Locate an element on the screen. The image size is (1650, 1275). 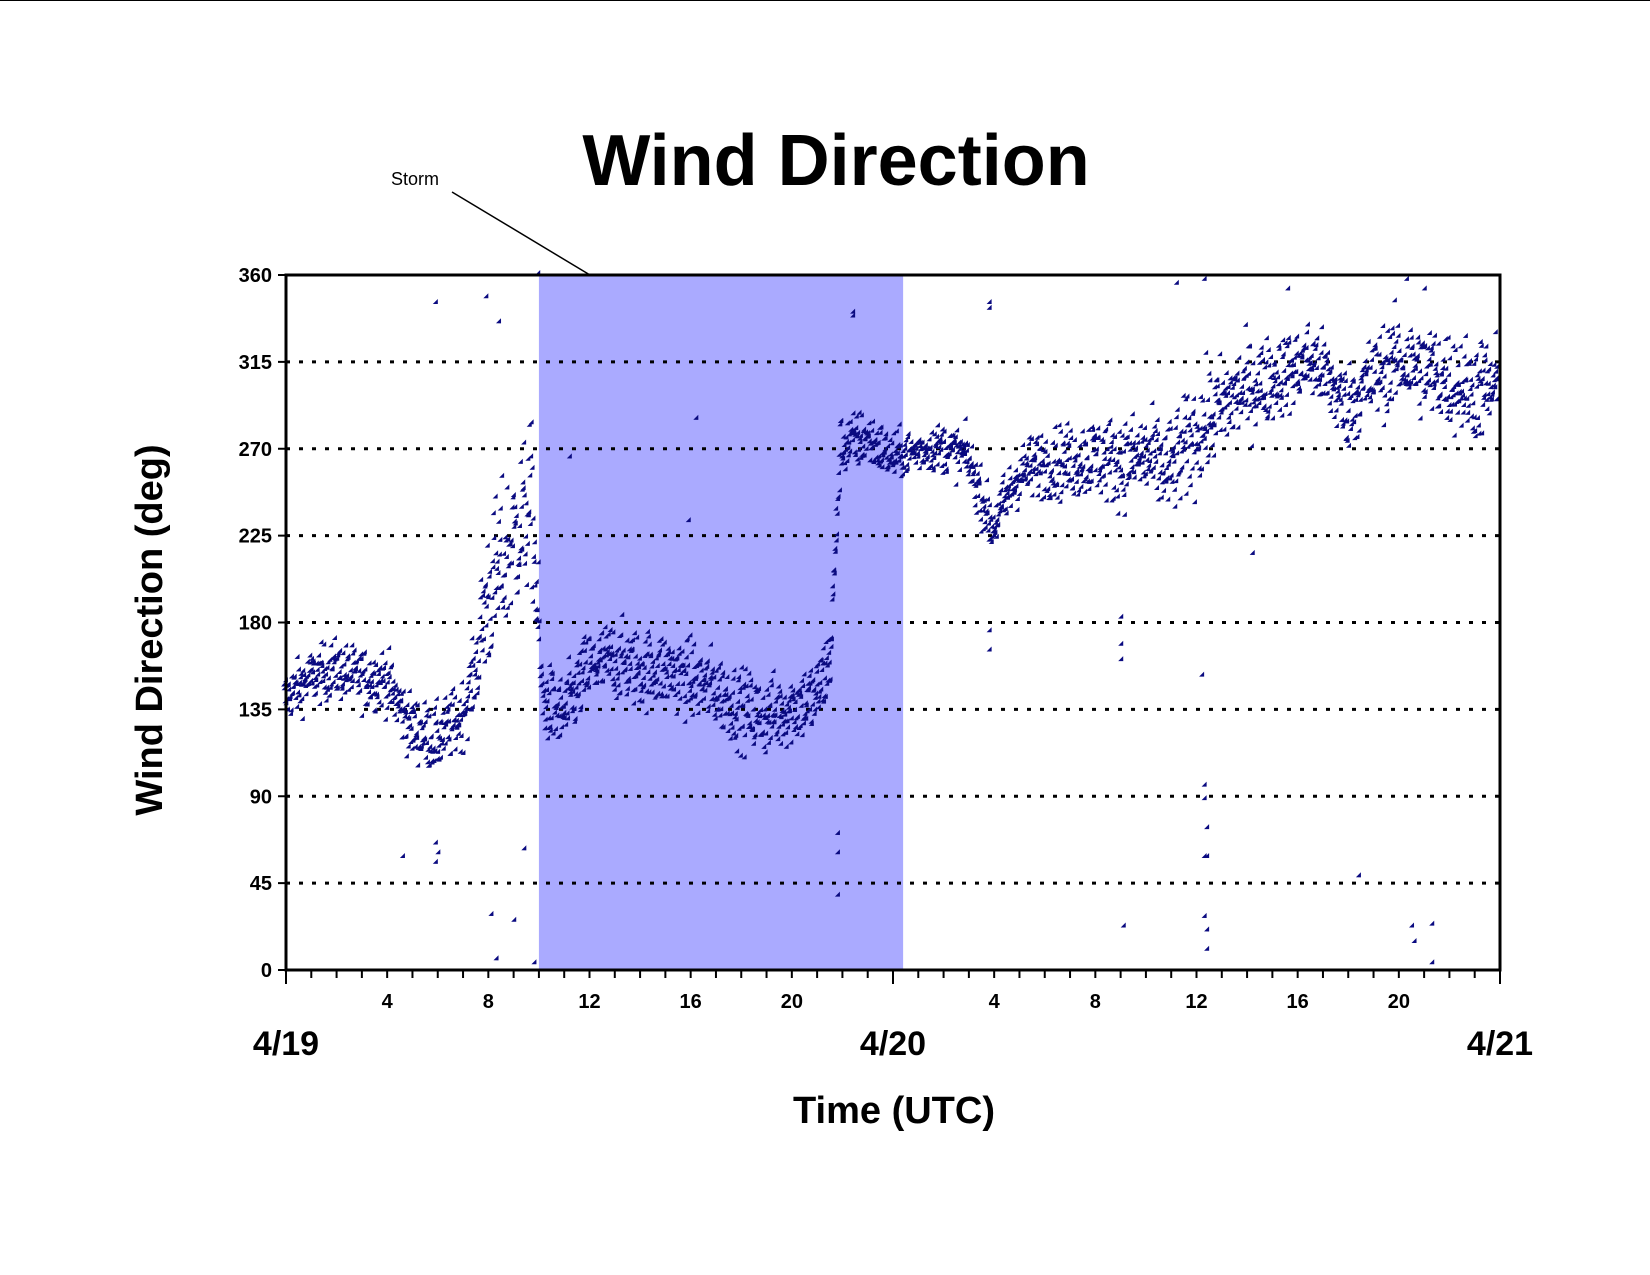
y-tick-label: 45 is located at coordinates (261, 884).